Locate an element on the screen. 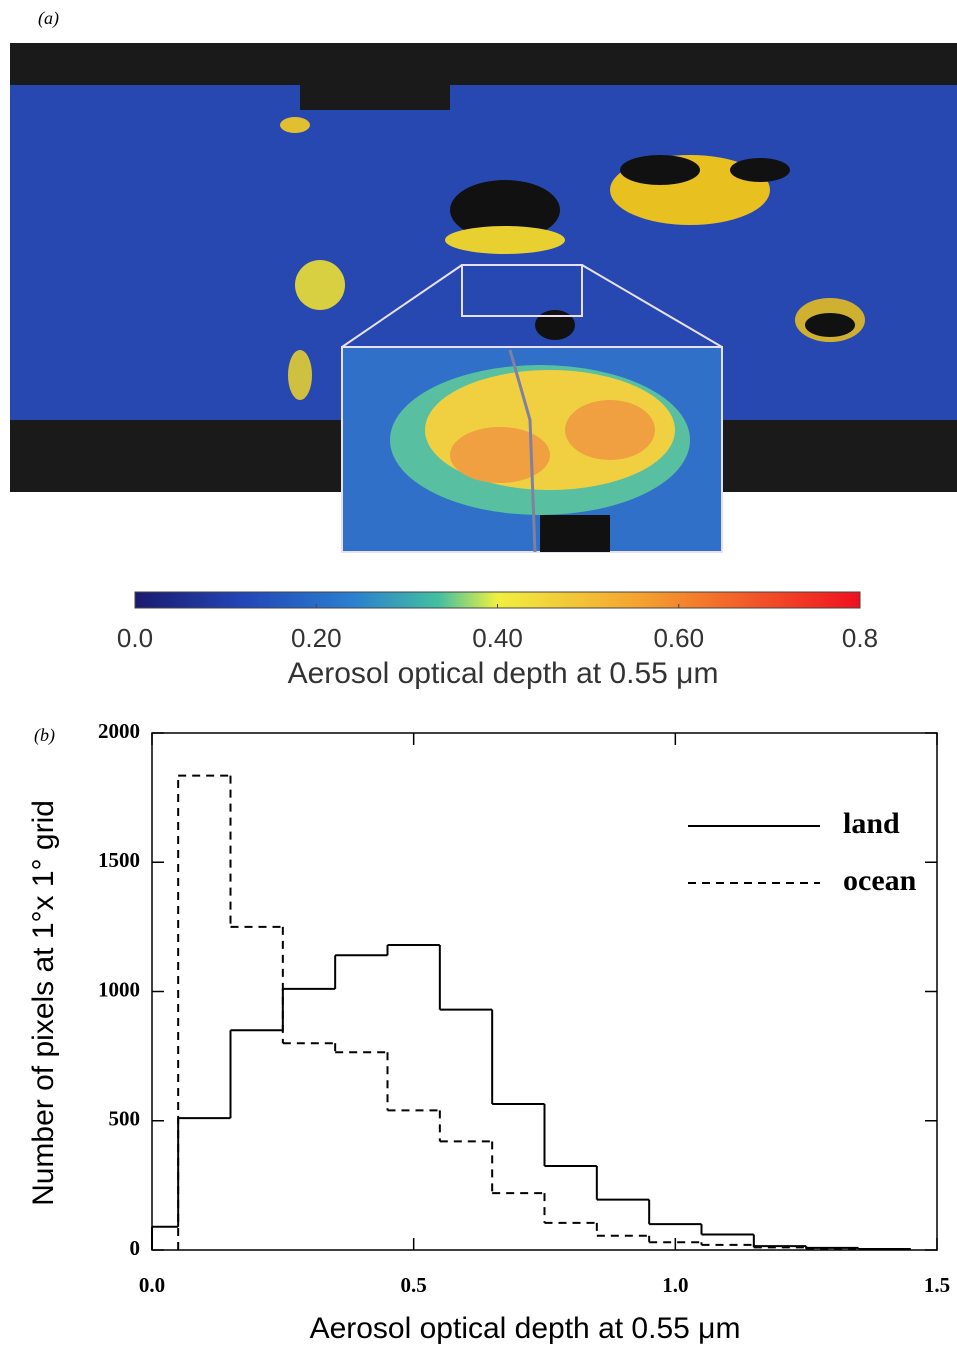 Image resolution: width=957 pixels, height=1351 pixels. colorbar-tick-label: 0.20 is located at coordinates (316, 638).